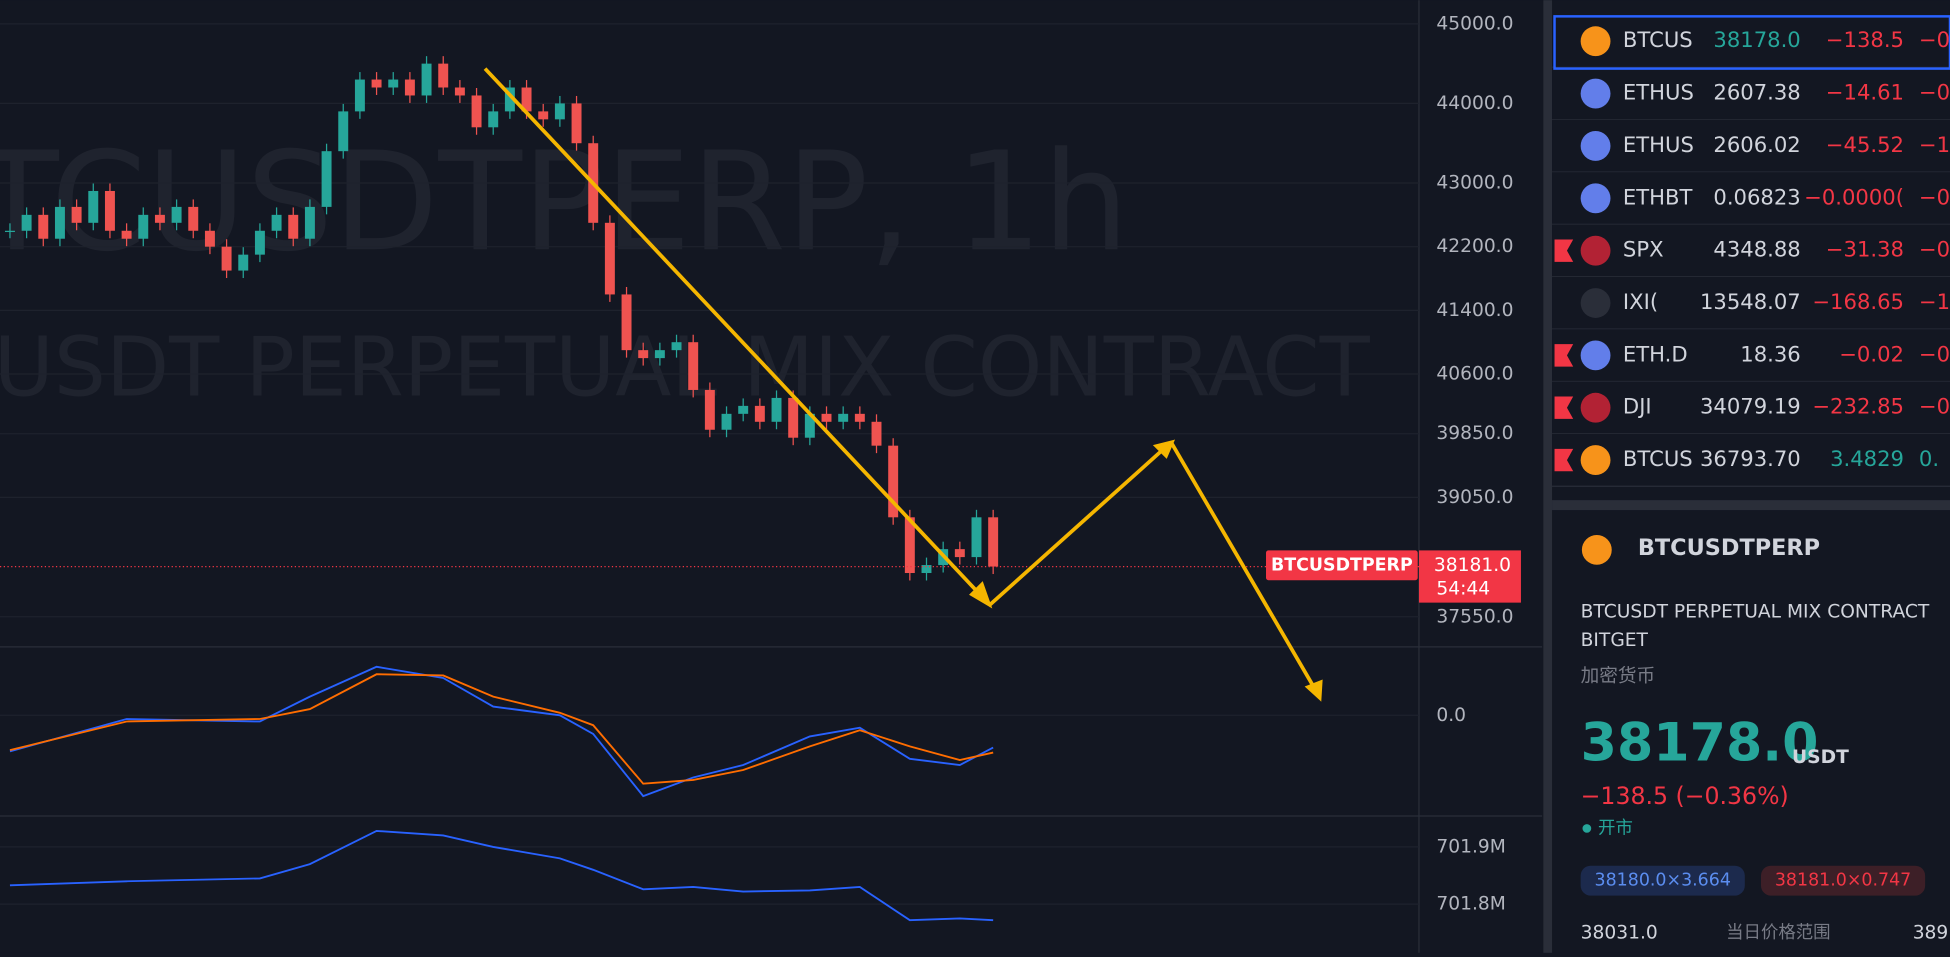 This screenshot has height=957, width=1950. I want to click on detail-exchange: BITGET, so click(1615, 640).